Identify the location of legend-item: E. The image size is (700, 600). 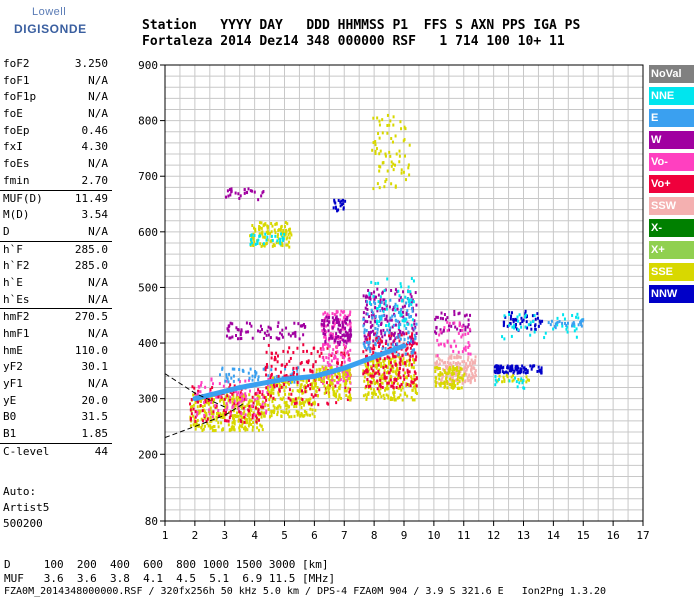
(671, 118).